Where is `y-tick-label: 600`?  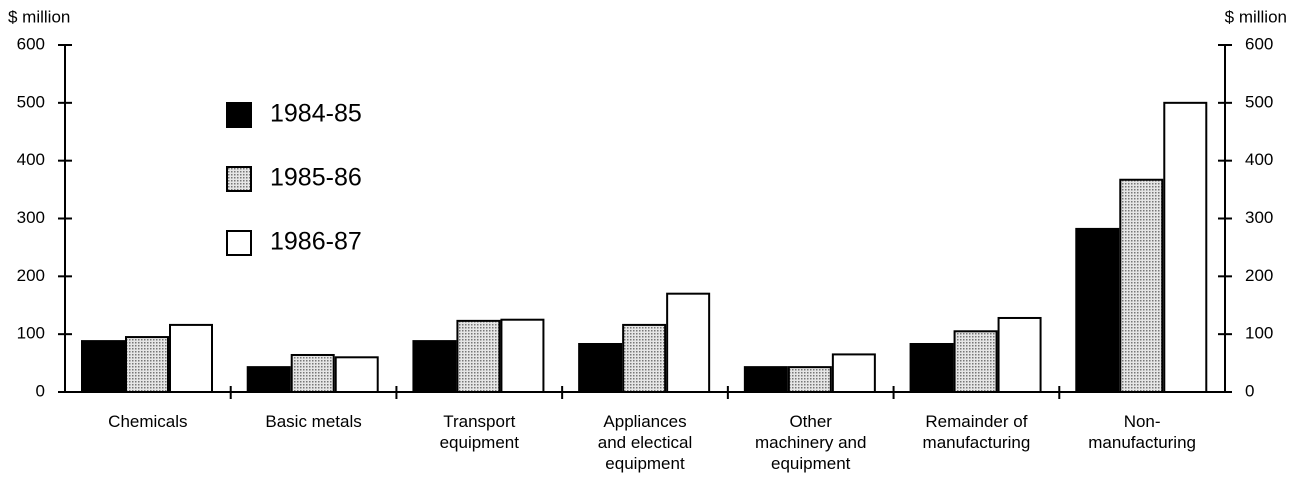 y-tick-label: 600 is located at coordinates (31, 43).